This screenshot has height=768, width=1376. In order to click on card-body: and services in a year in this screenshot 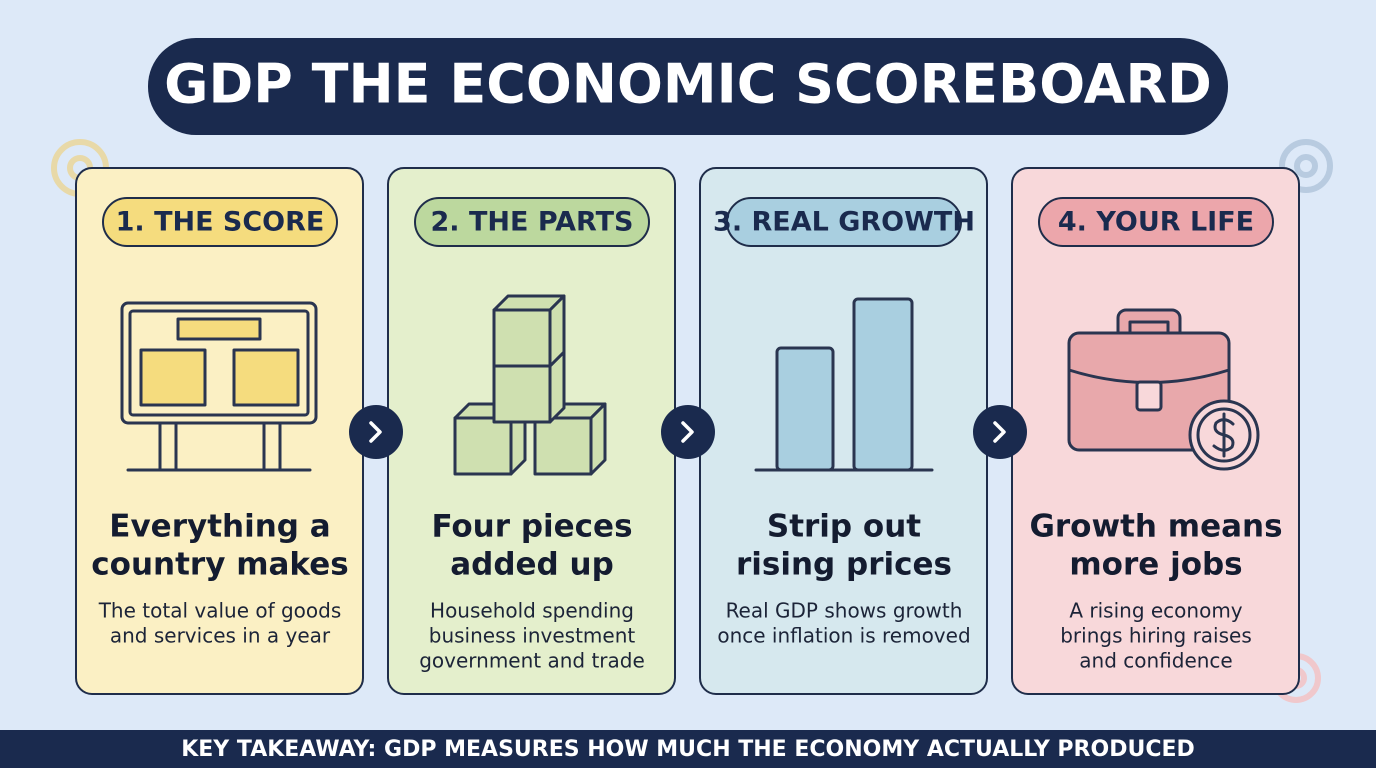, I will do `click(220, 636)`.